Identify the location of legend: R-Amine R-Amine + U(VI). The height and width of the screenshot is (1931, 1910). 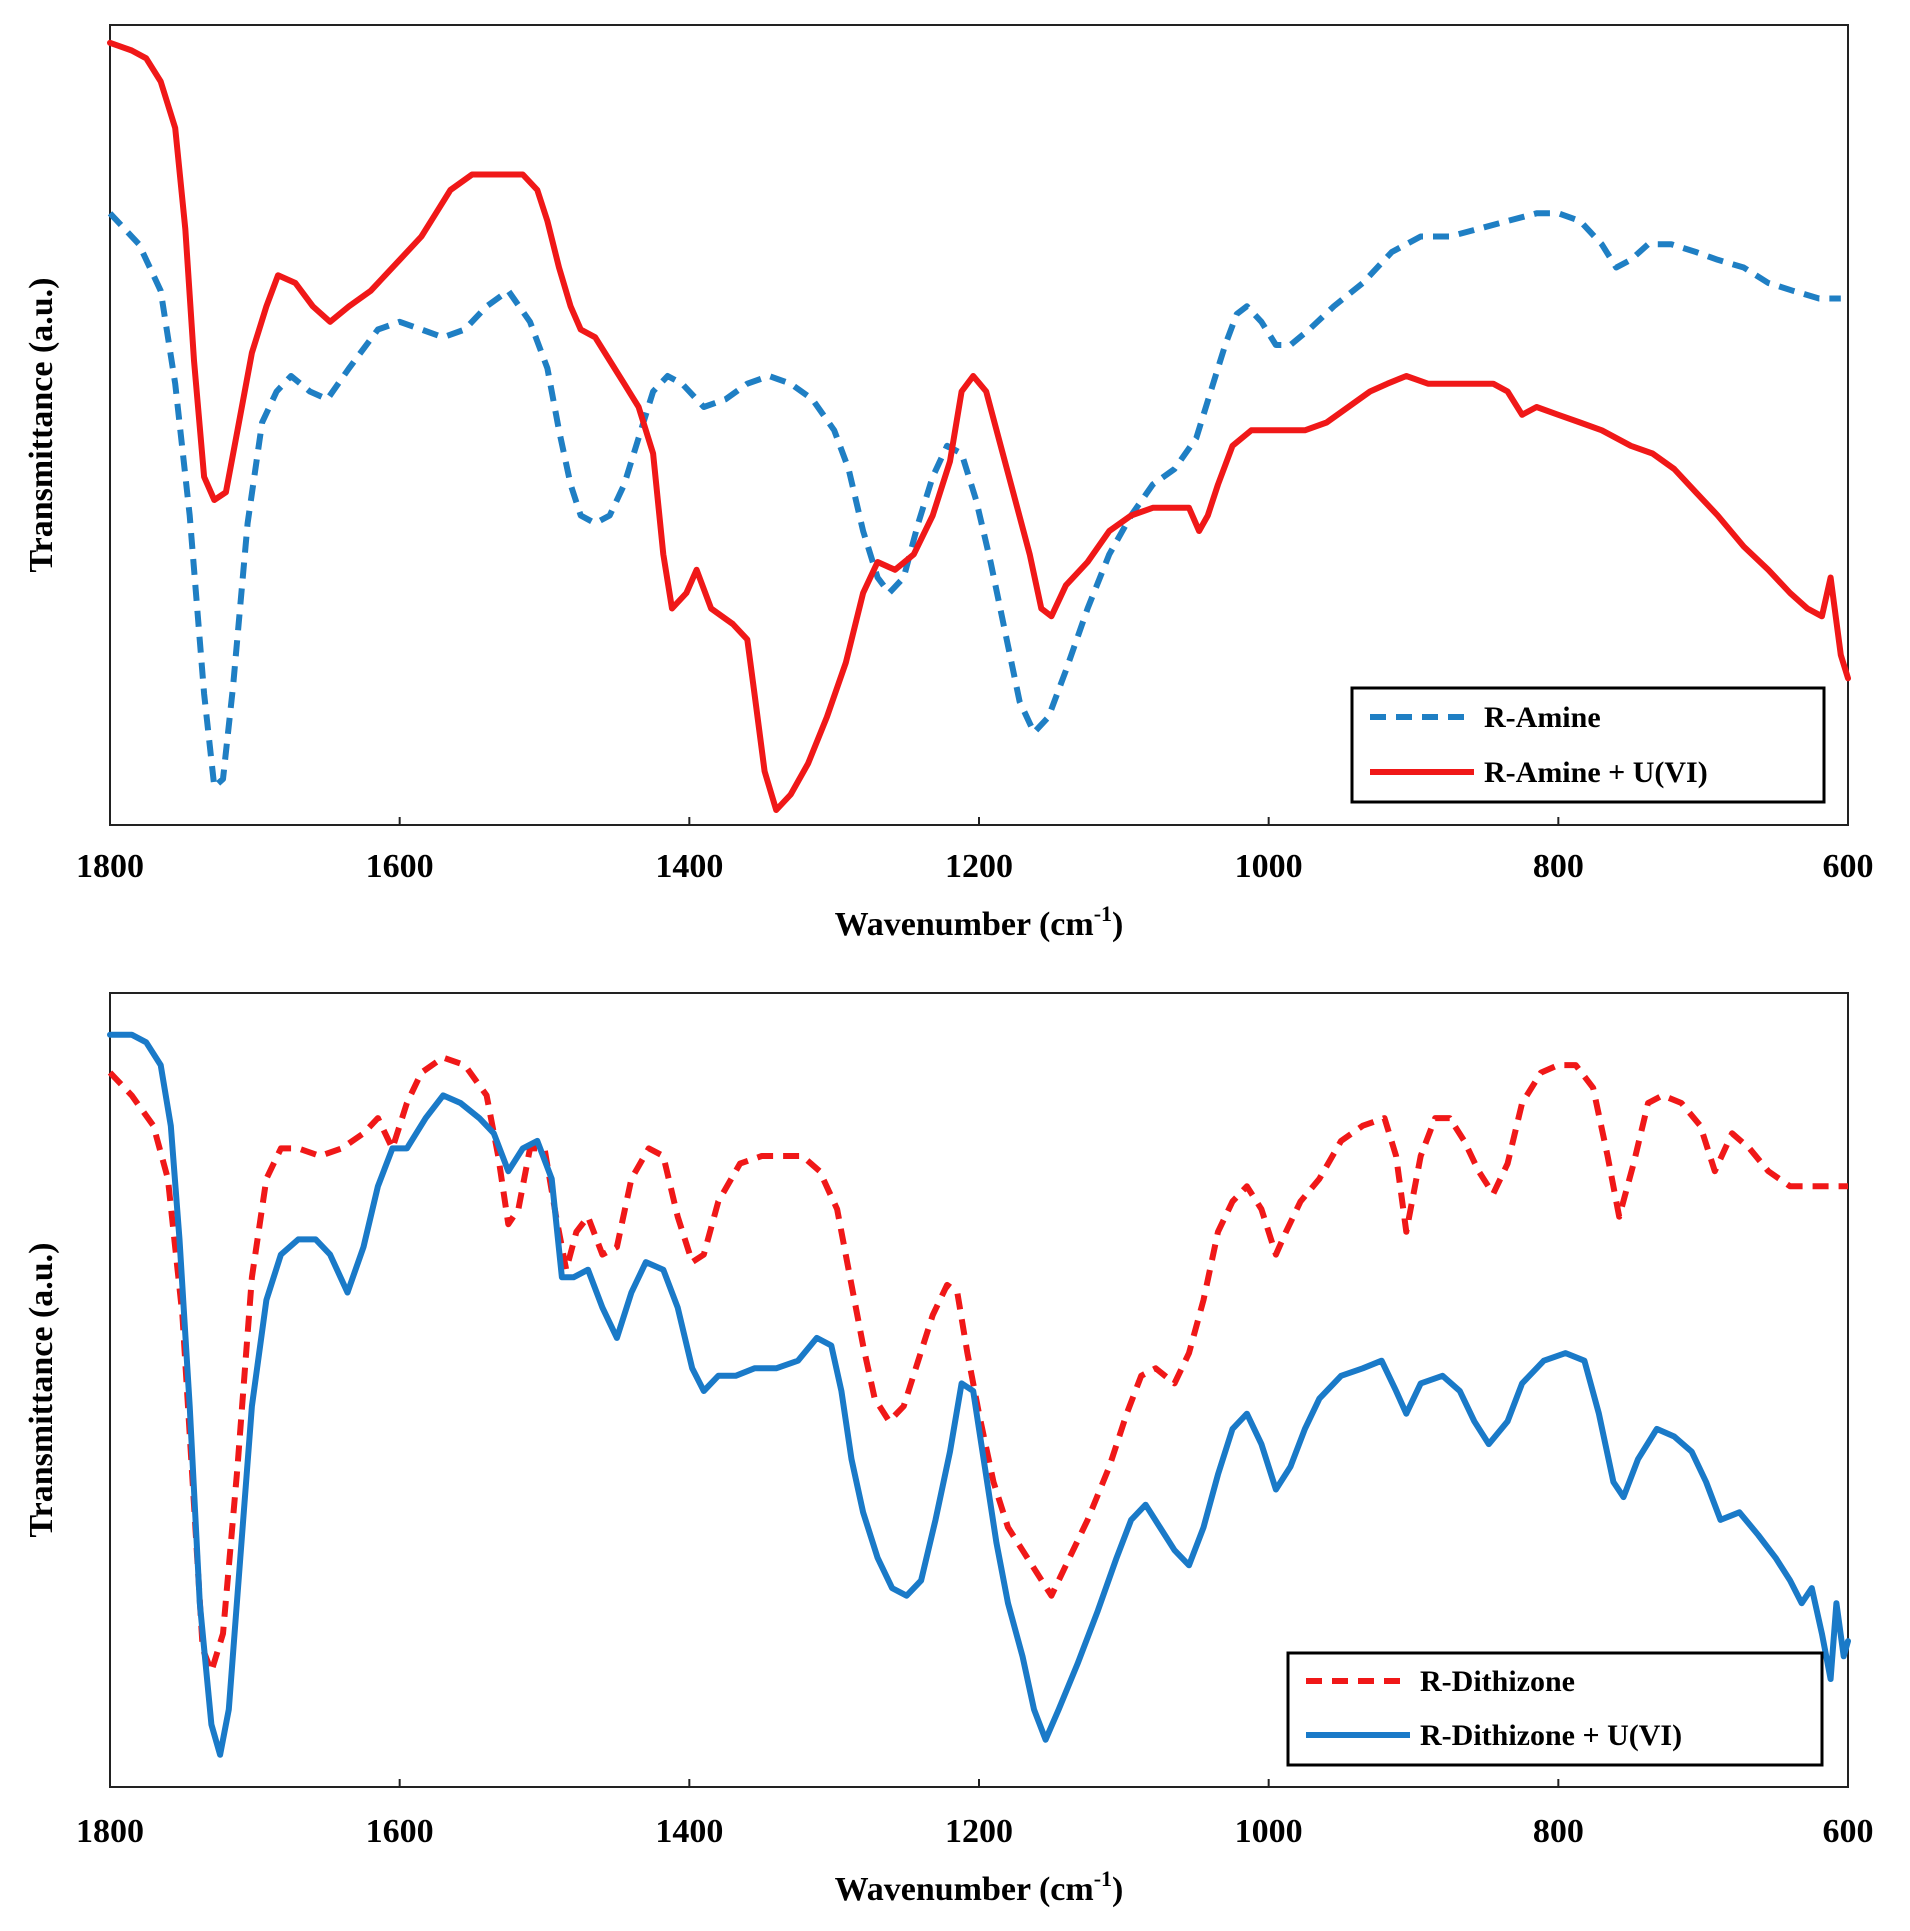
(1588, 745).